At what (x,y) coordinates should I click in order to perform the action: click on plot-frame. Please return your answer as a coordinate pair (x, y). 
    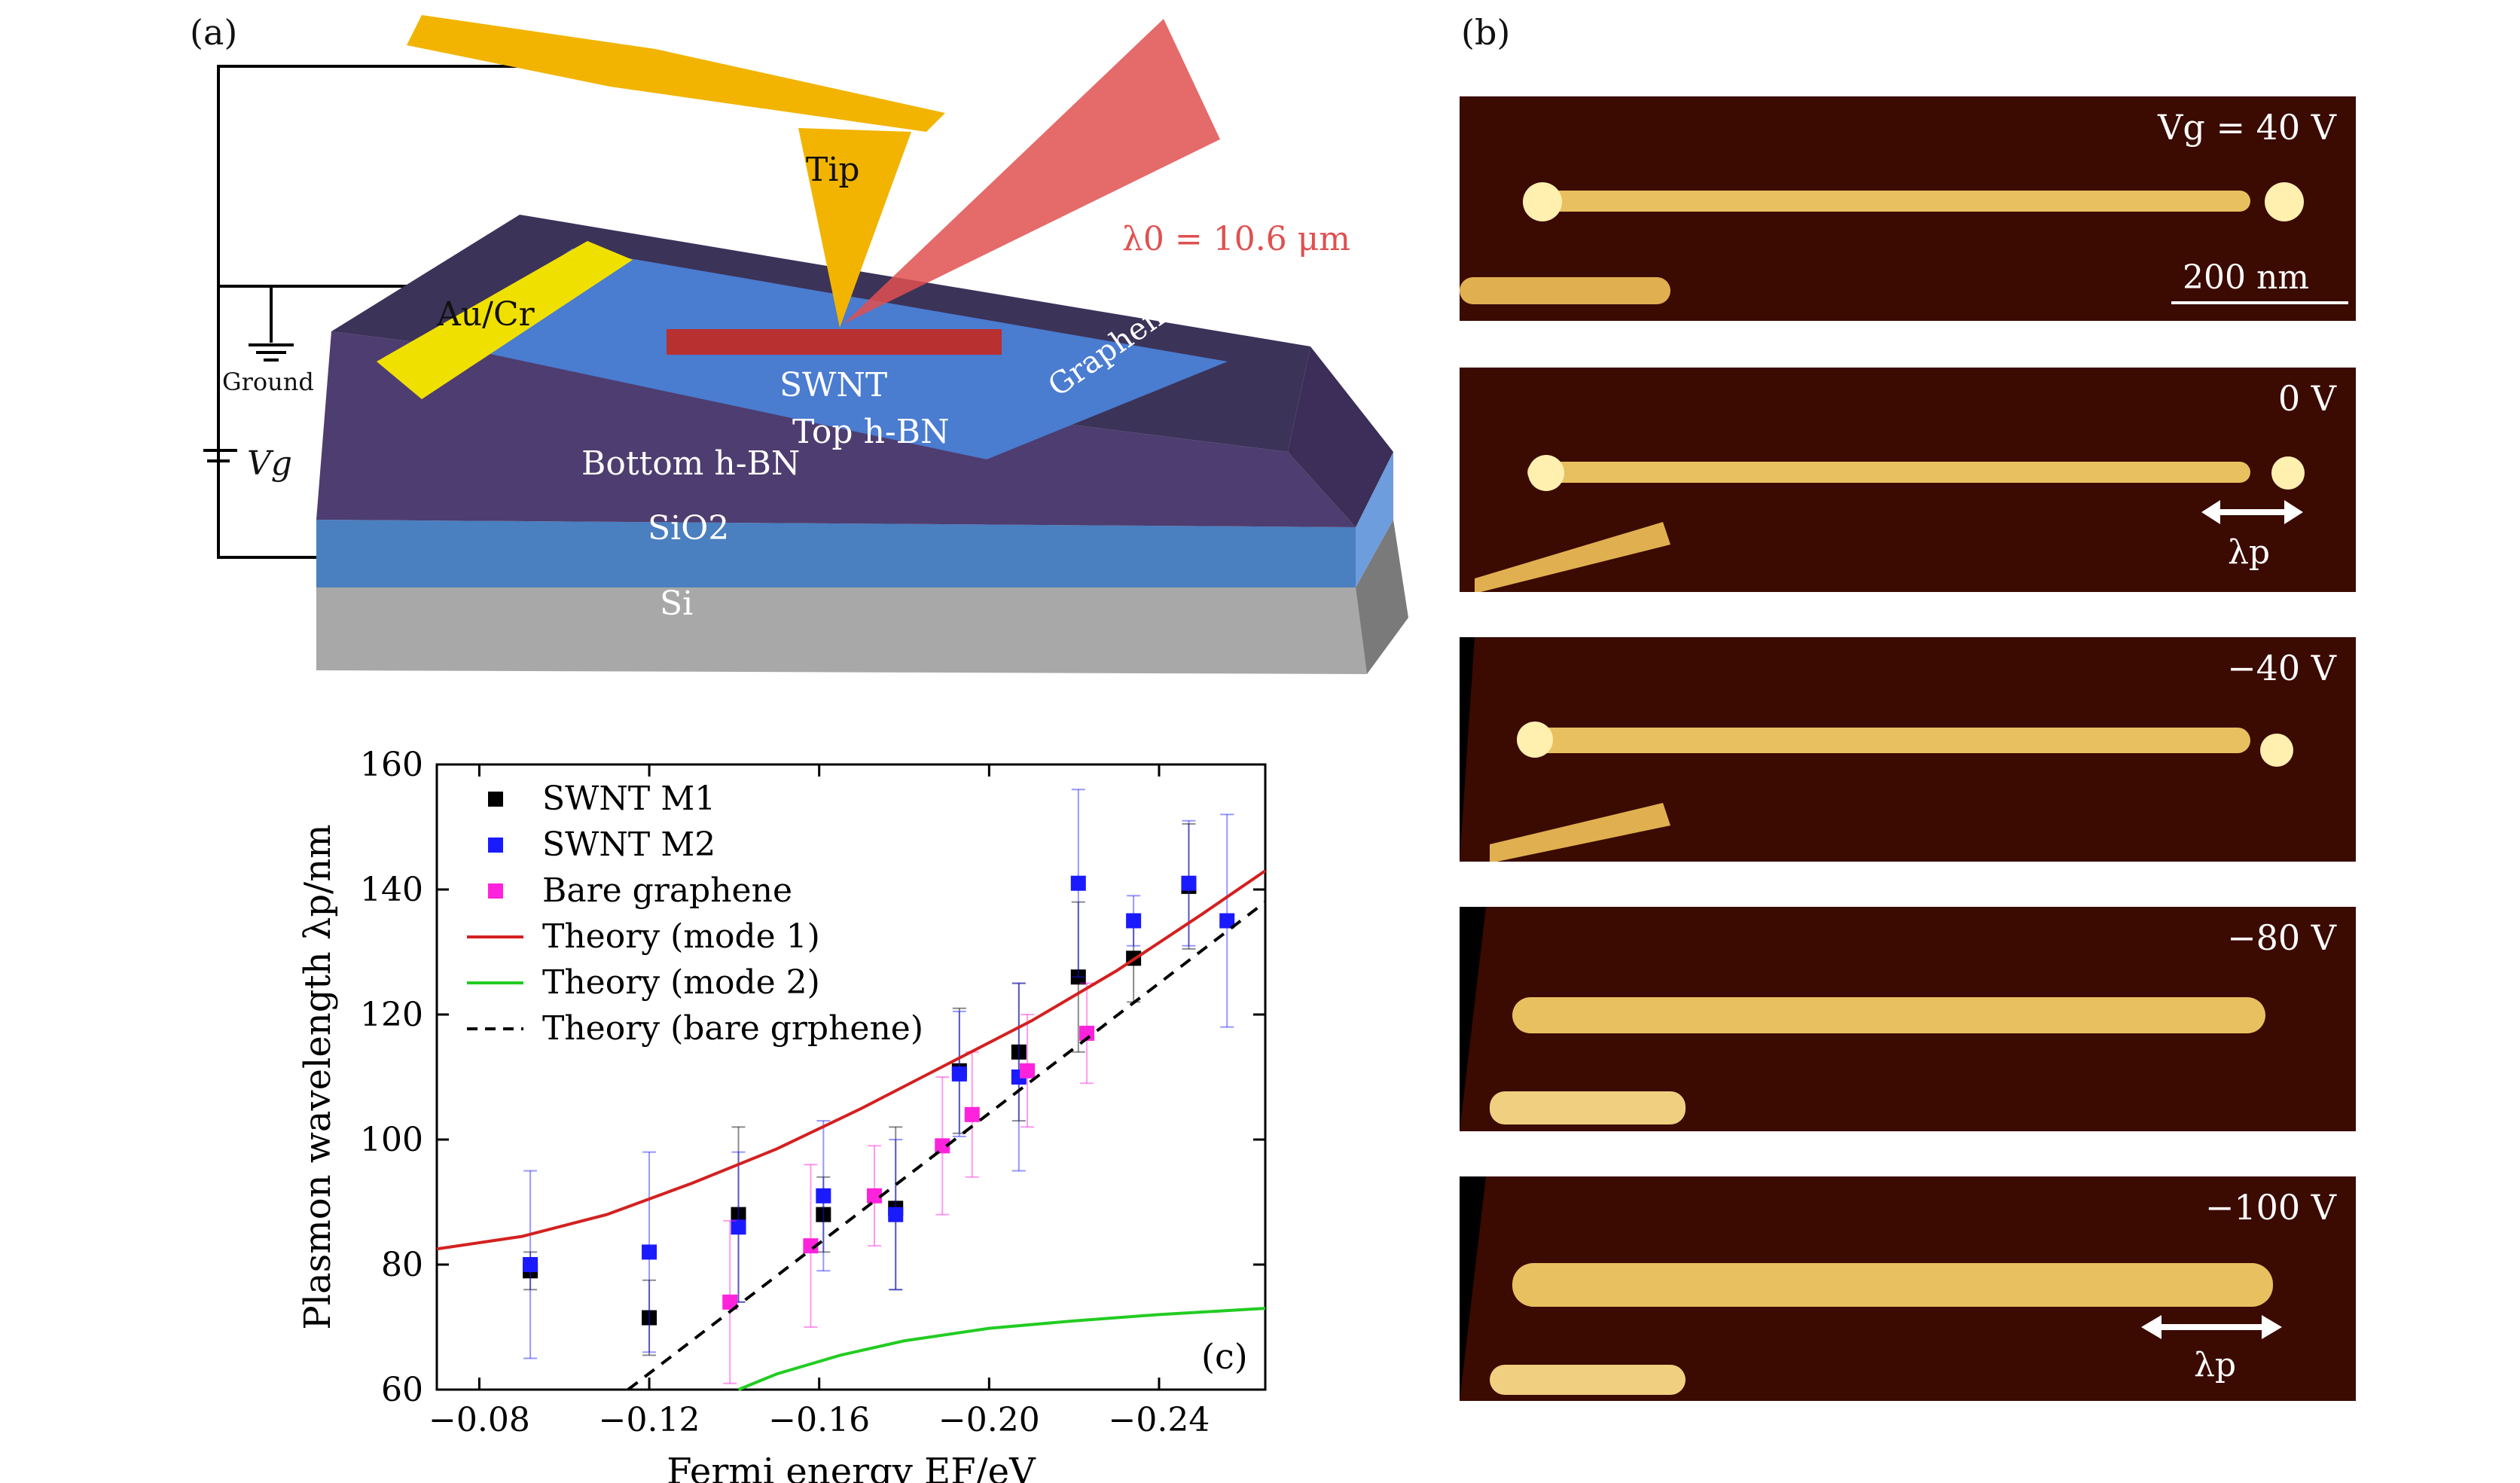
    Looking at the image, I should click on (851, 1077).